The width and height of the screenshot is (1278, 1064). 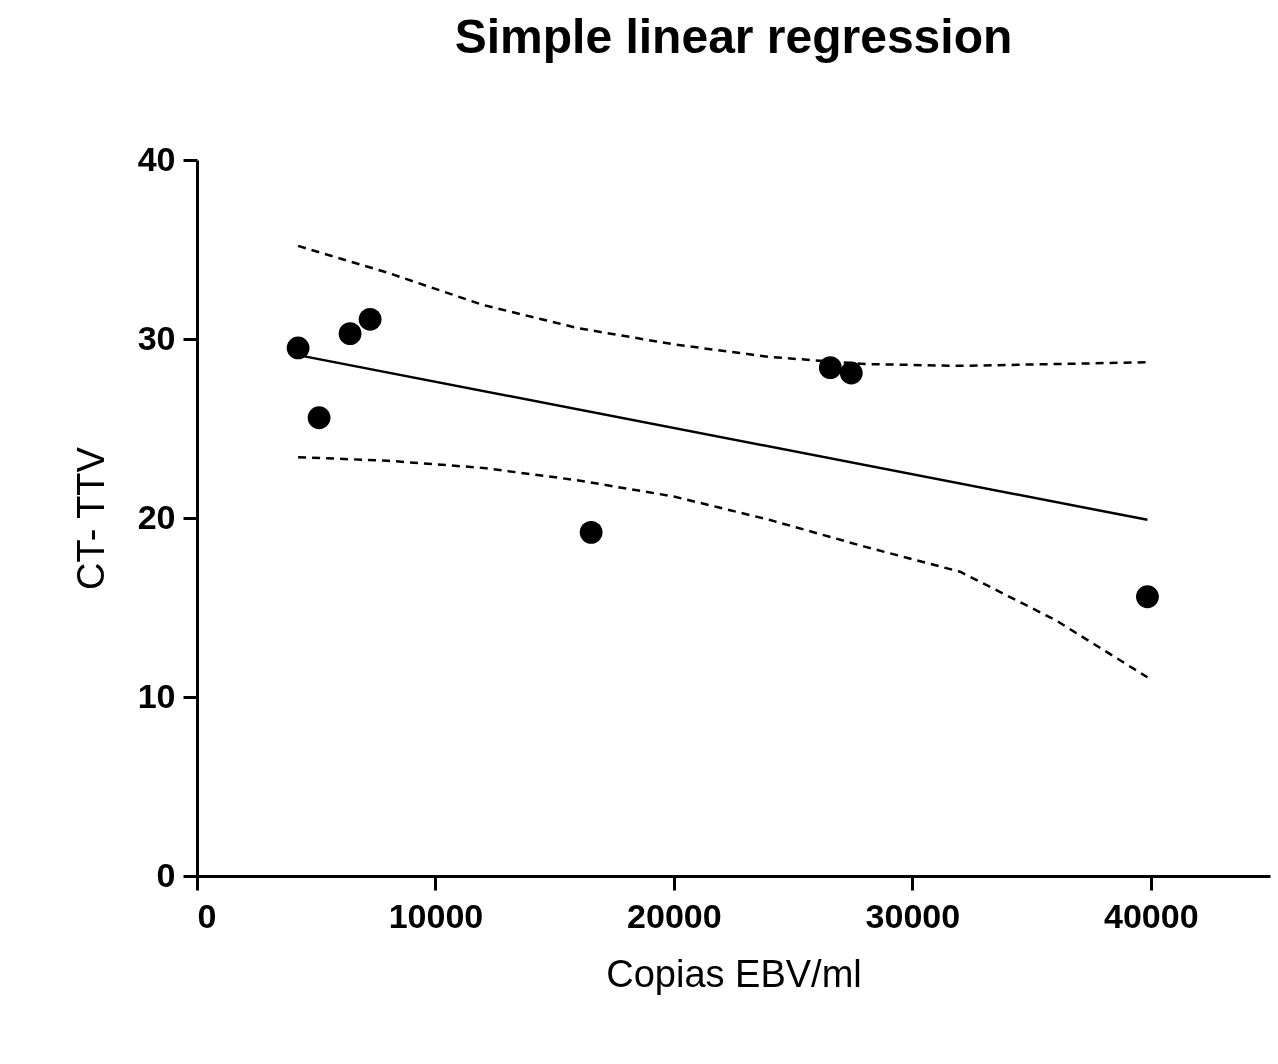 I want to click on y-tick-label: 30, so click(x=156, y=337).